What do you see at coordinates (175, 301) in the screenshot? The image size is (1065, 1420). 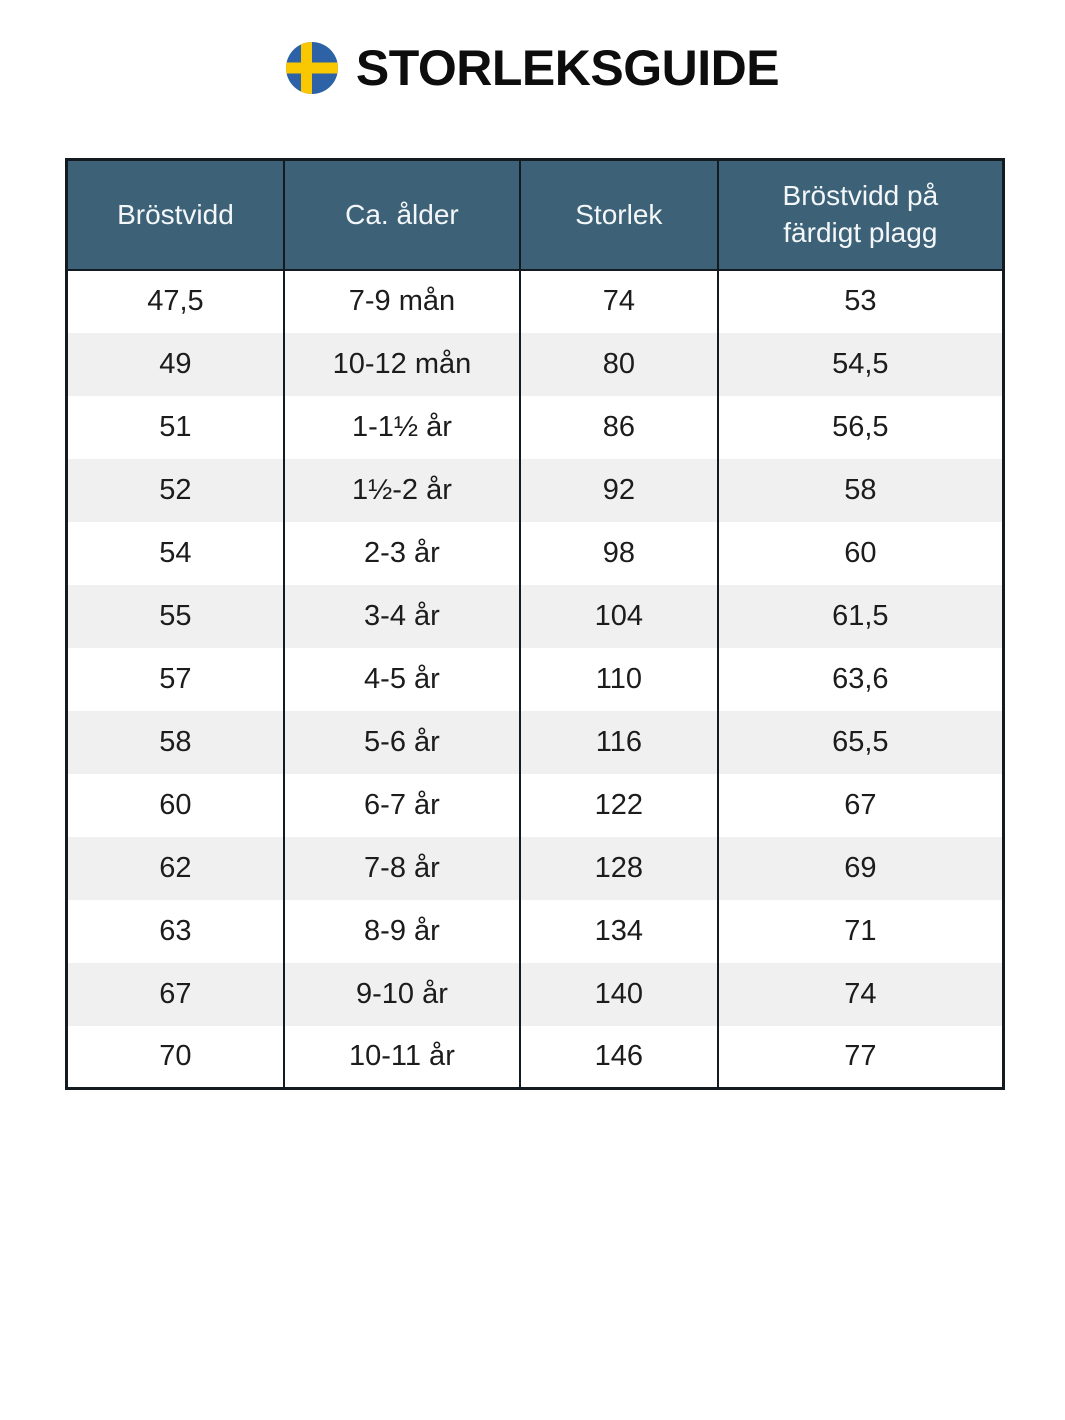 I see `table-cell: 47,5` at bounding box center [175, 301].